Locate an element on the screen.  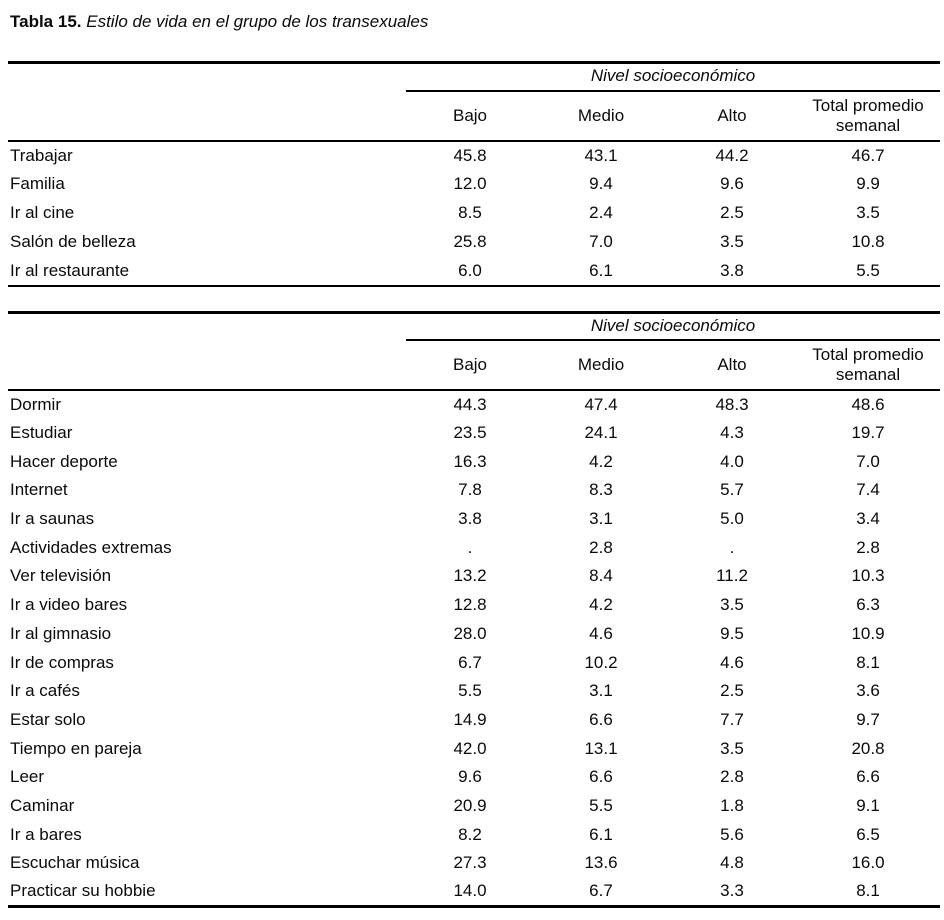
cell-value: 6.5 is located at coordinates (868, 834).